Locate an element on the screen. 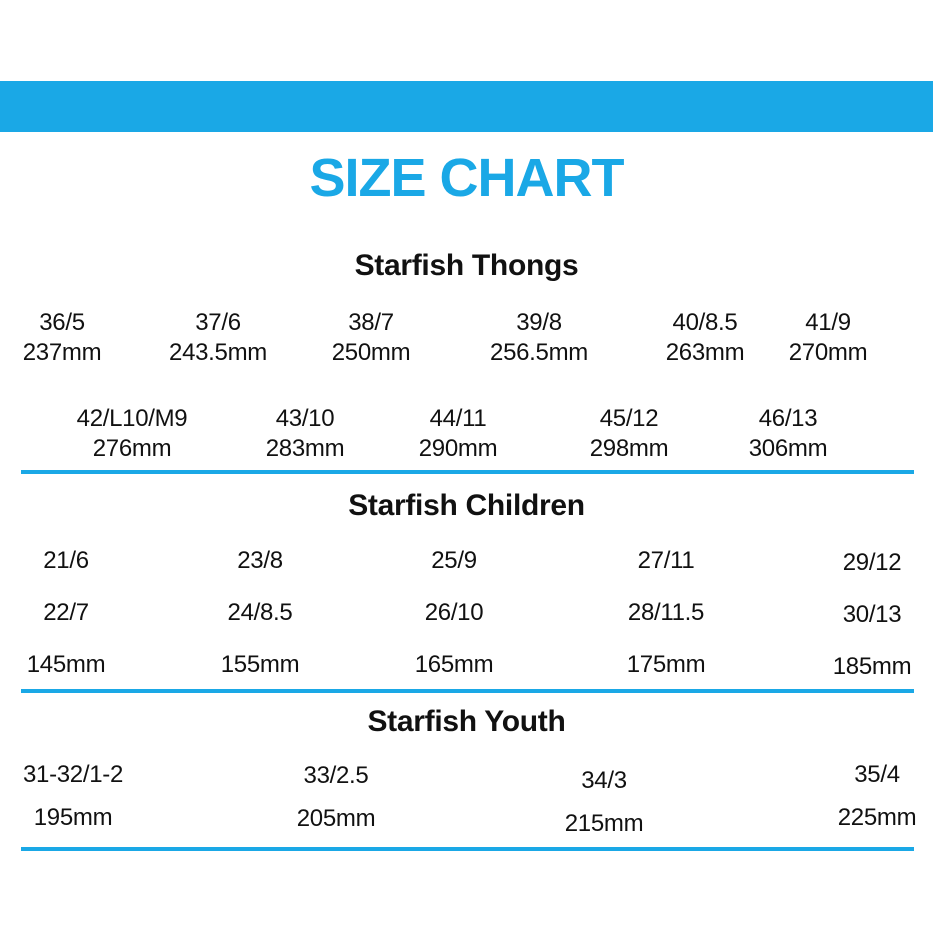 This screenshot has height=933, width=933. size-label: 43/10 is located at coordinates (305, 418).